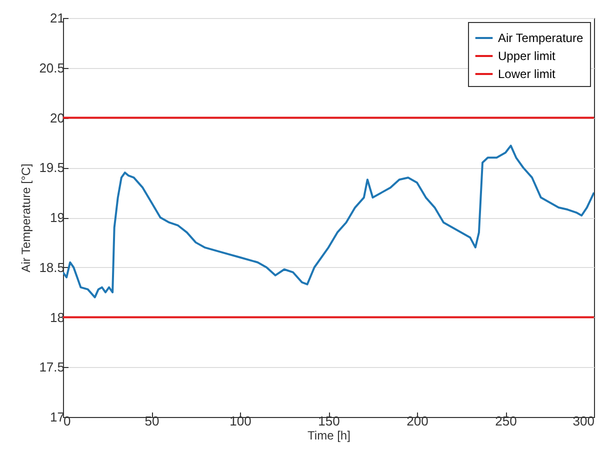 Image resolution: width=605 pixels, height=459 pixels. I want to click on y-tick-label: 20.5, so click(51, 68).